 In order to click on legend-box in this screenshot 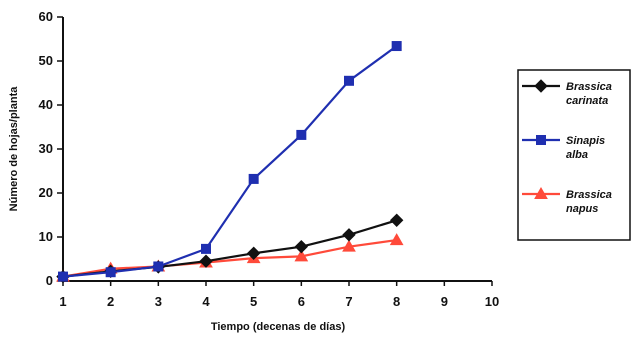, I will do `click(574, 155)`.